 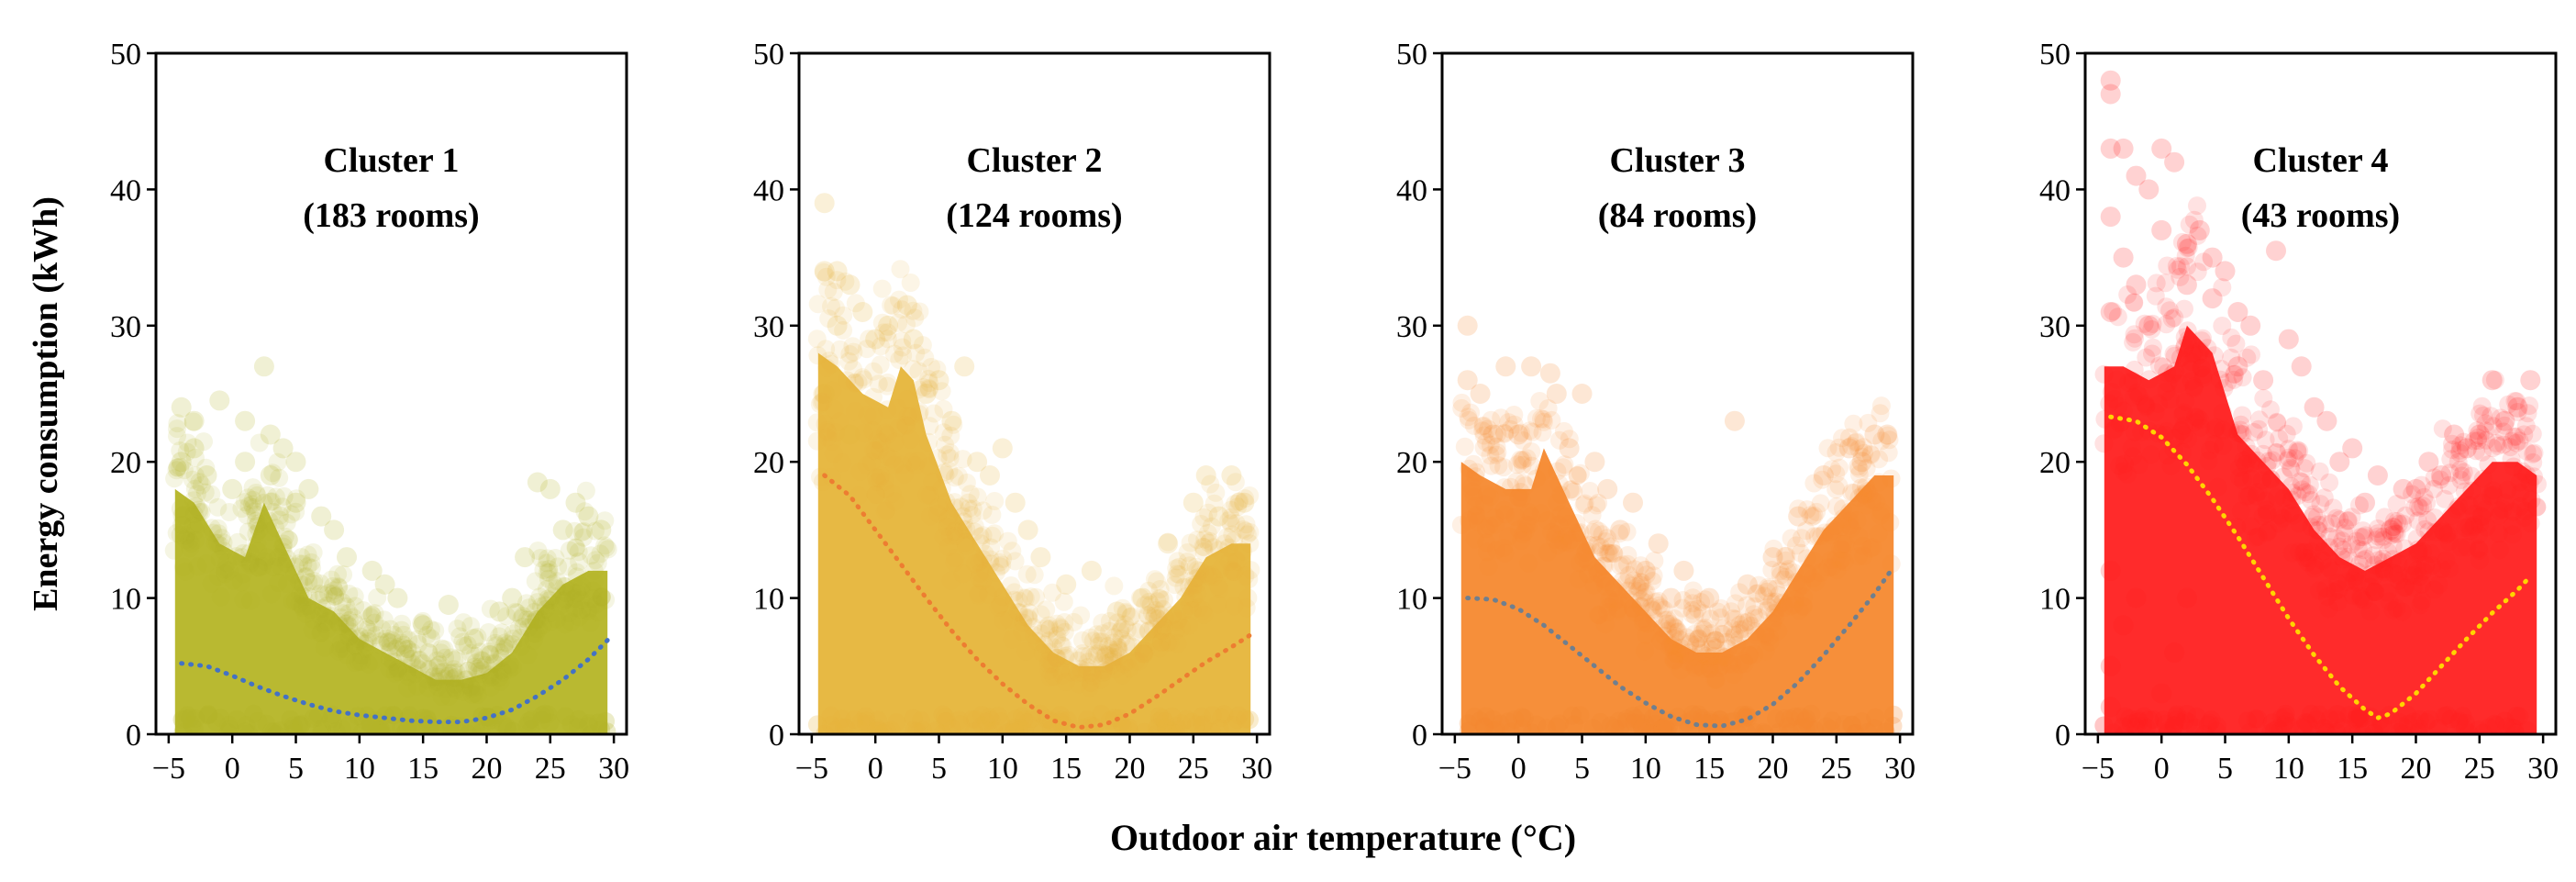 I want to click on x-tick-label: 0, so click(x=875, y=769).